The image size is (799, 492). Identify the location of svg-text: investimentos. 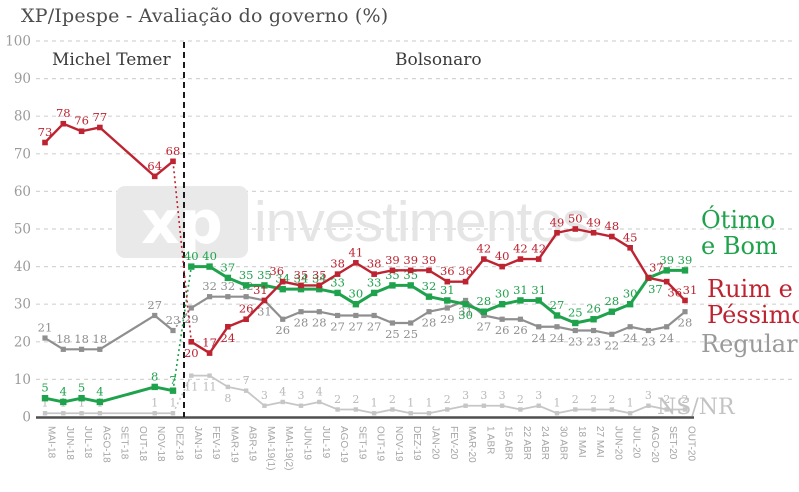
(422, 222).